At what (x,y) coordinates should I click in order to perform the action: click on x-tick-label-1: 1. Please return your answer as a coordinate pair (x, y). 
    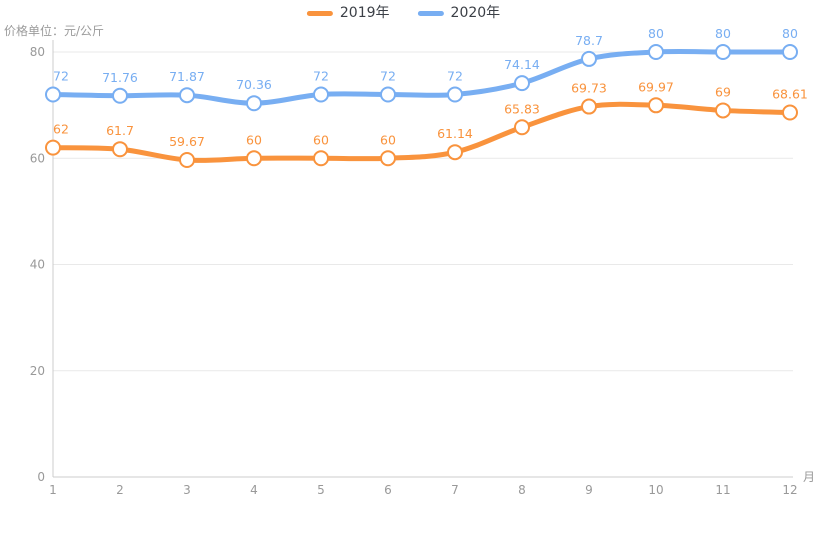
    Looking at the image, I should click on (53, 490).